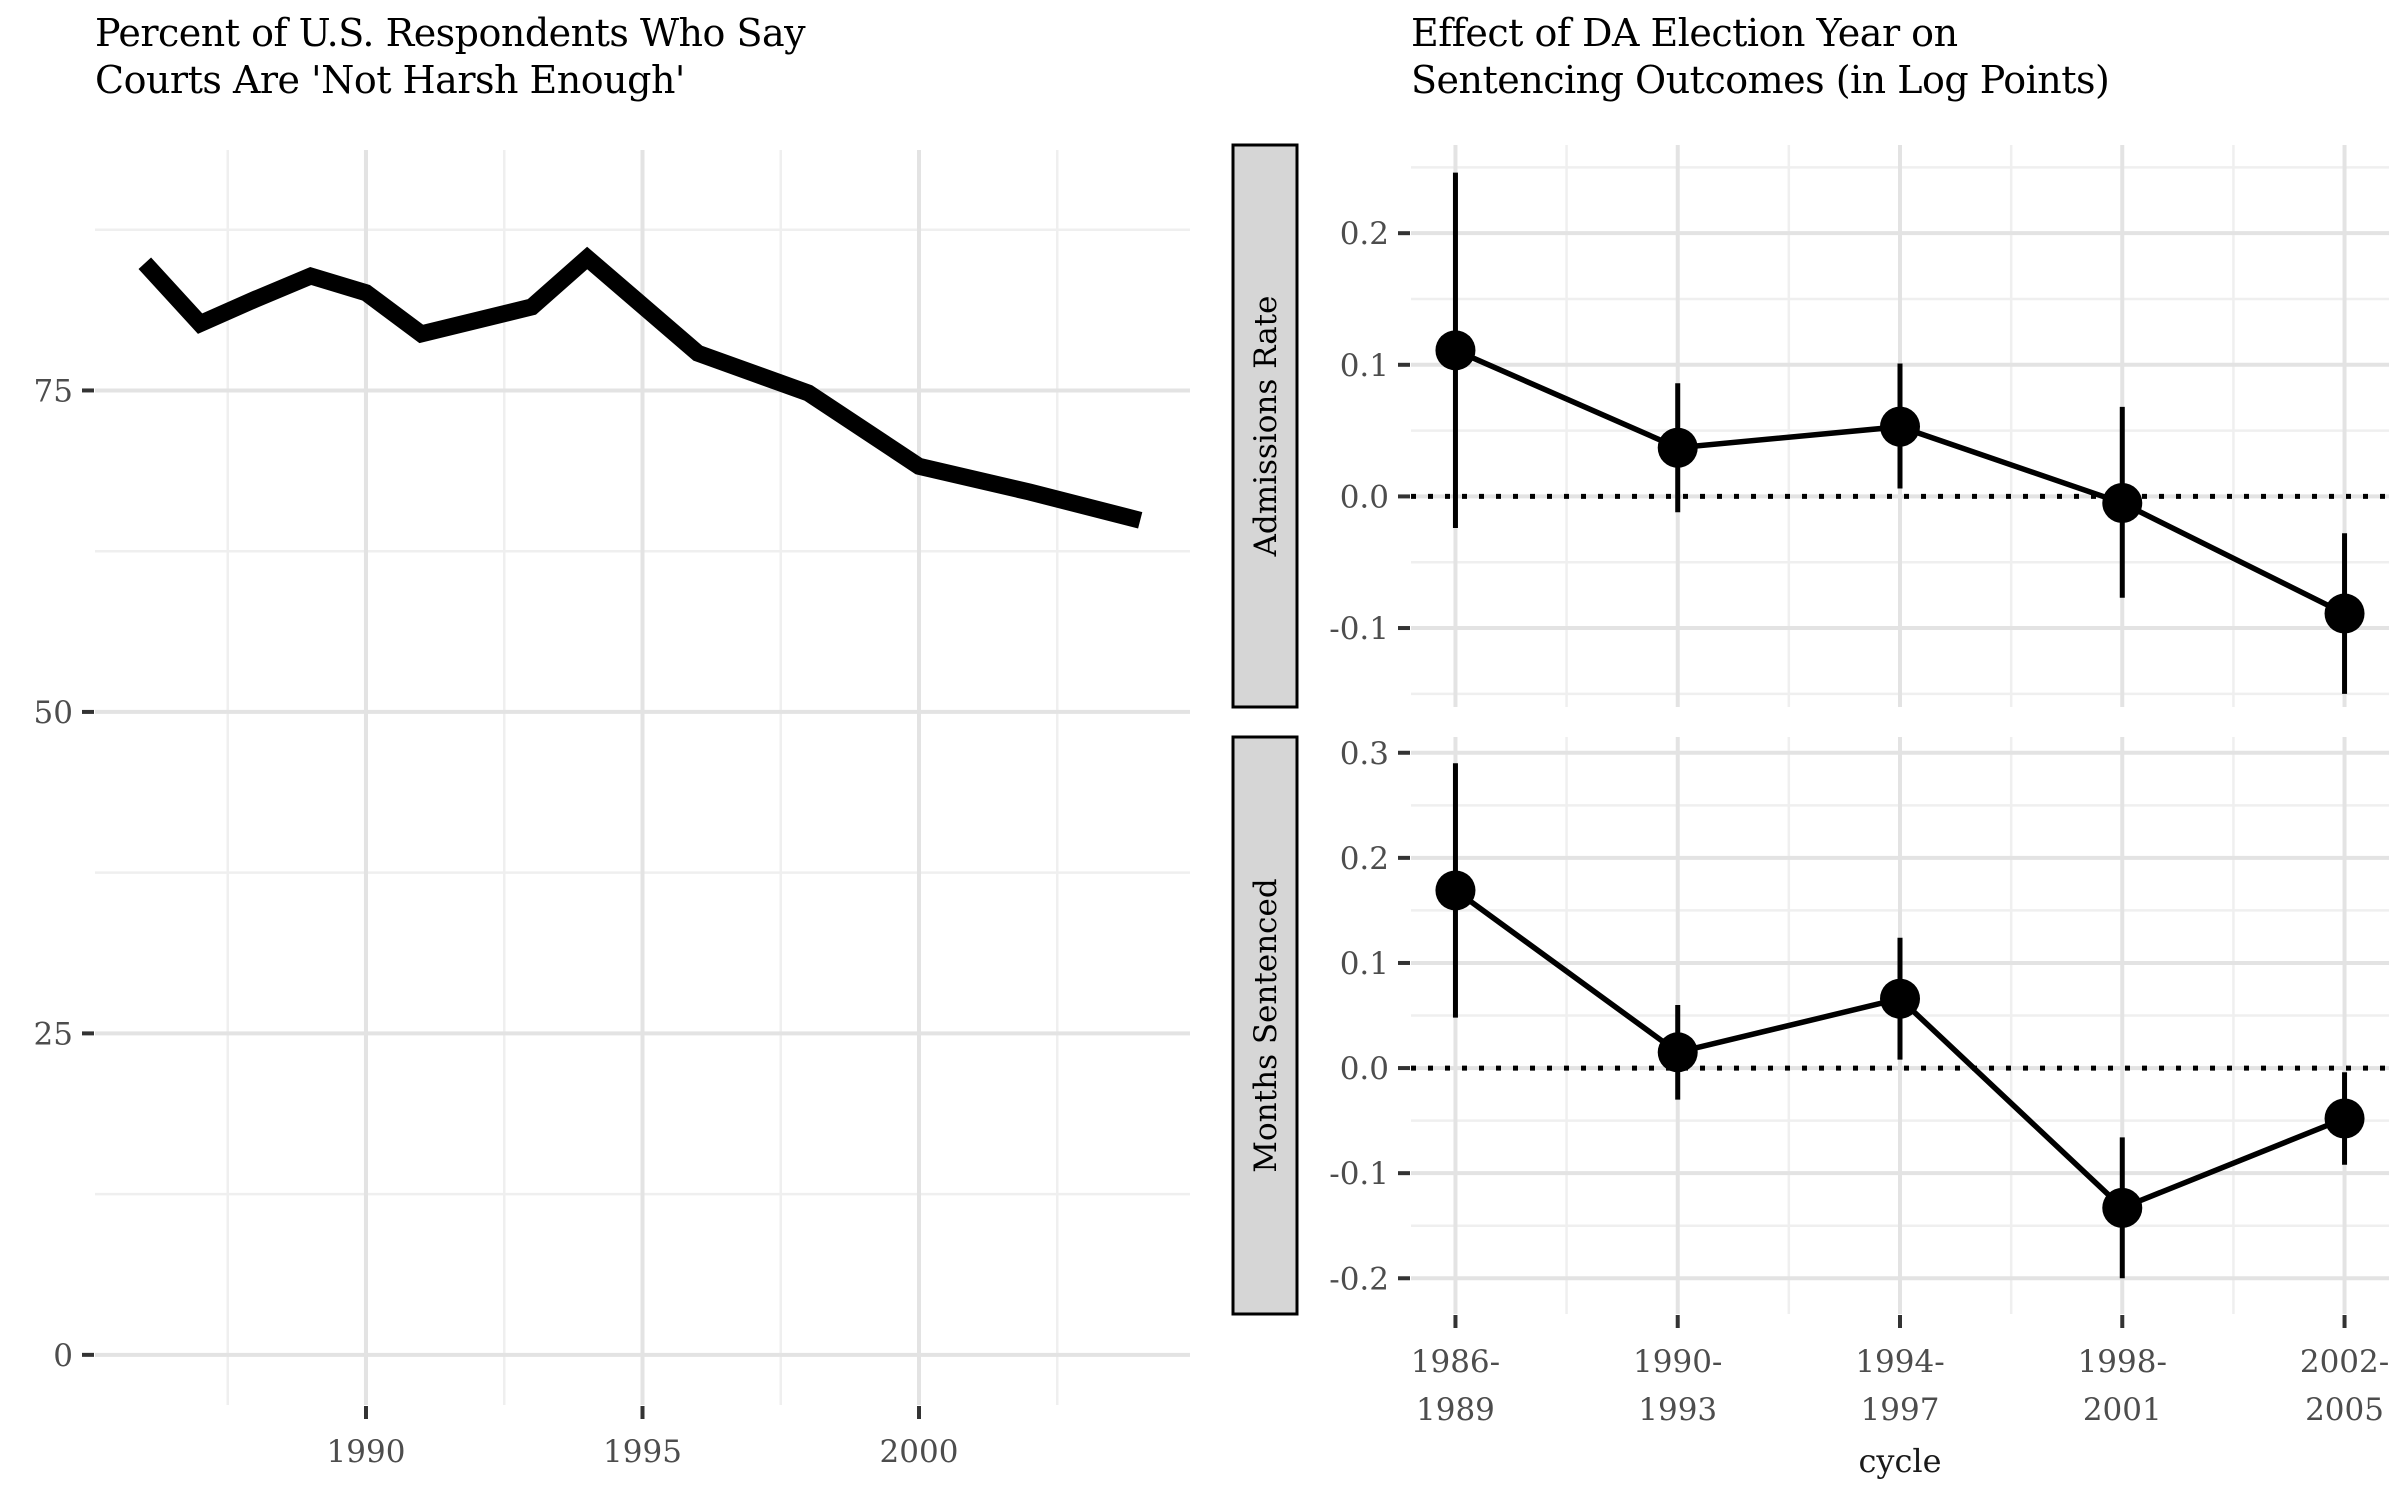  What do you see at coordinates (53, 391) in the screenshot?
I see `y-tick-label: 75` at bounding box center [53, 391].